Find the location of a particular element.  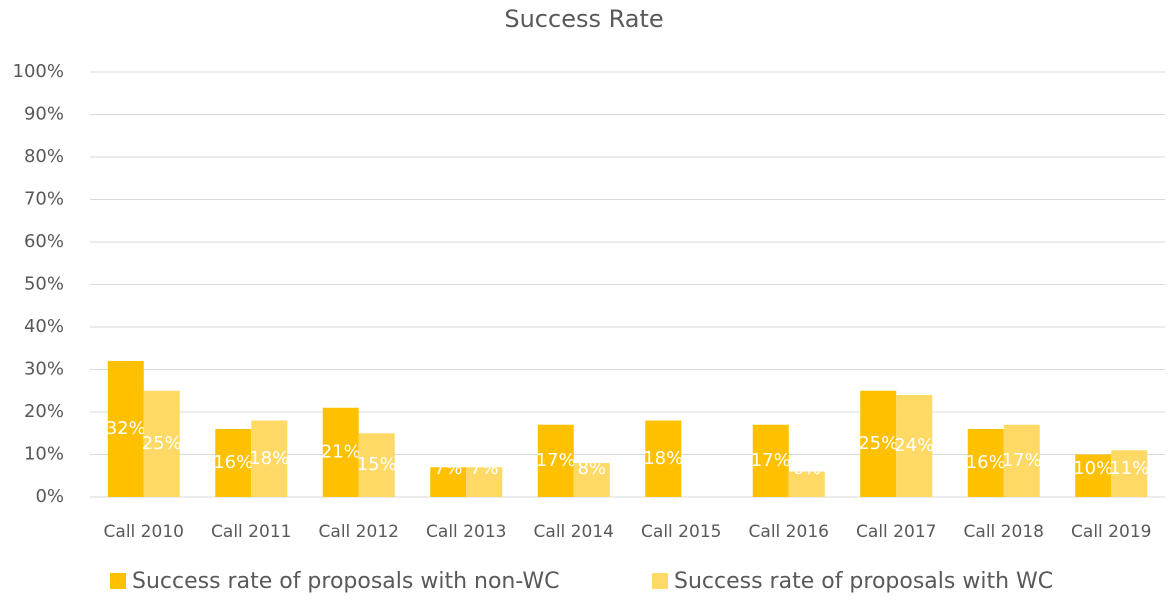

x-tick-label: Call 2016 is located at coordinates (789, 532).